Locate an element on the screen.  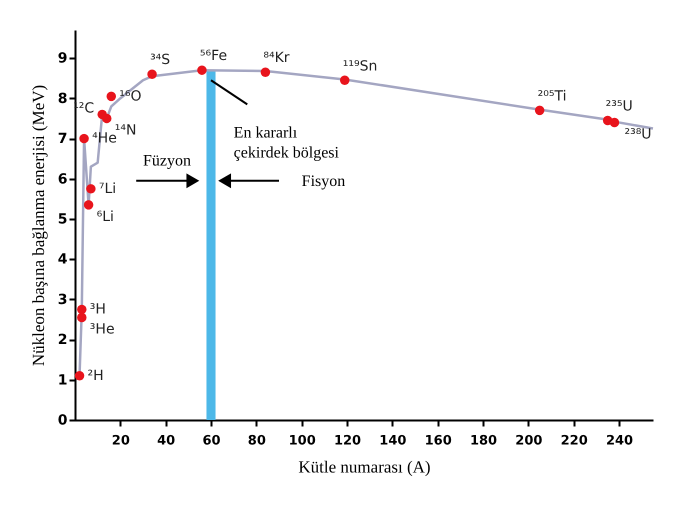
annotation: ⁴He is located at coordinates (104, 138).